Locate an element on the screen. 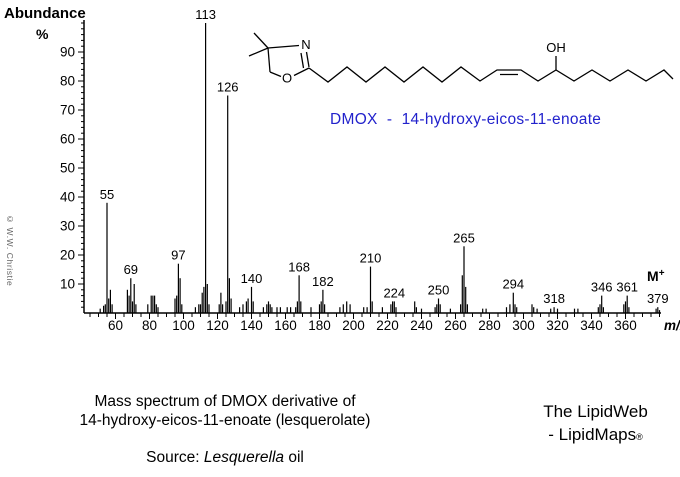 The height and width of the screenshot is (477, 680). peak-label: 140 is located at coordinates (252, 278).